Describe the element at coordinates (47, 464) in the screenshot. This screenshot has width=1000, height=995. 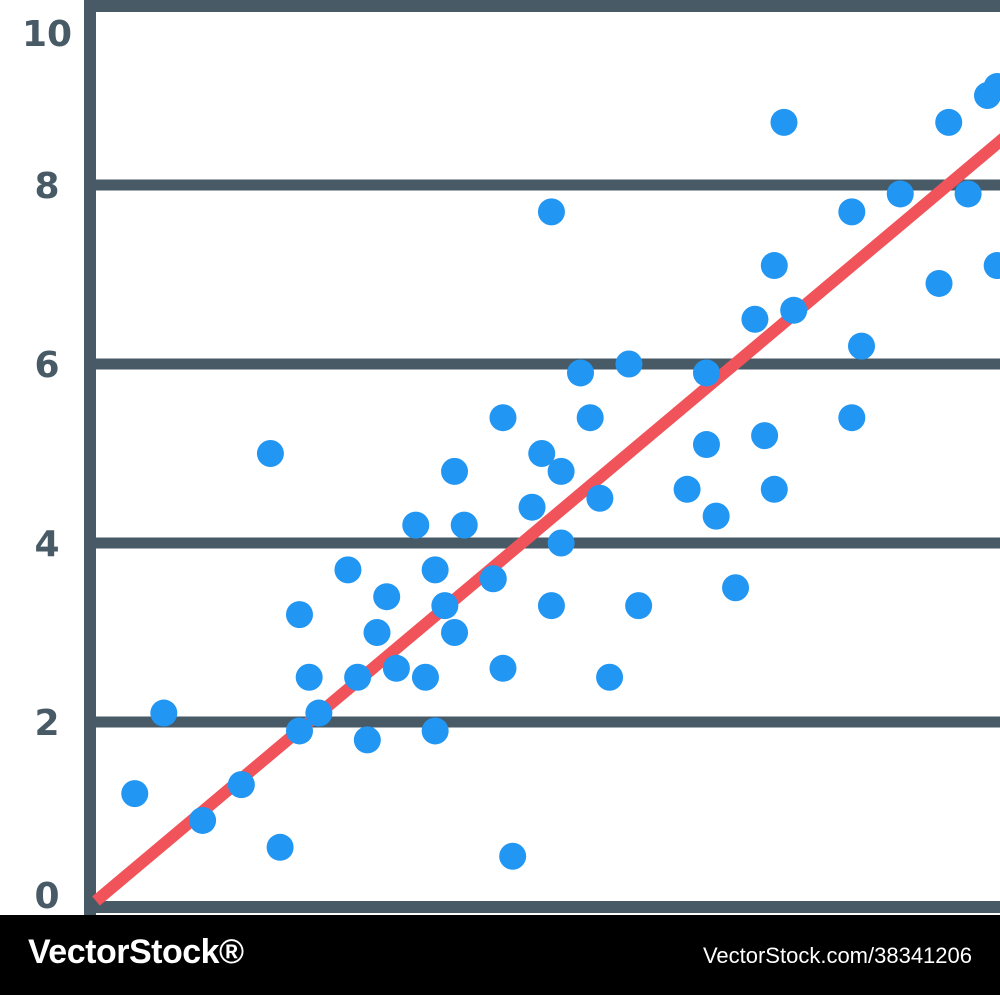
I see `y-tick-labels: 0 2 4 6 8 10` at that location.